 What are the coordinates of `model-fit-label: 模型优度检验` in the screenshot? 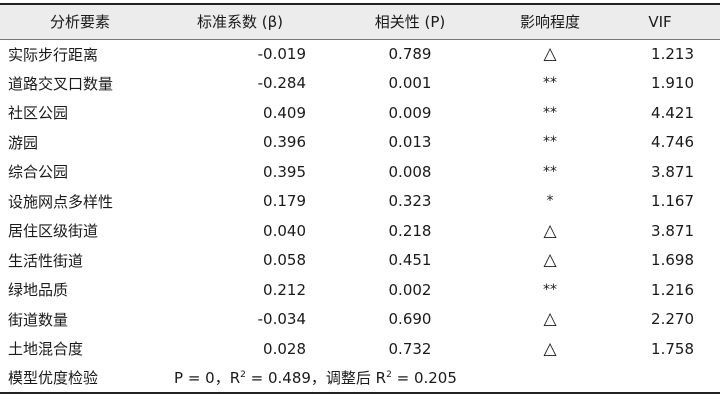 It's located at (80, 378).